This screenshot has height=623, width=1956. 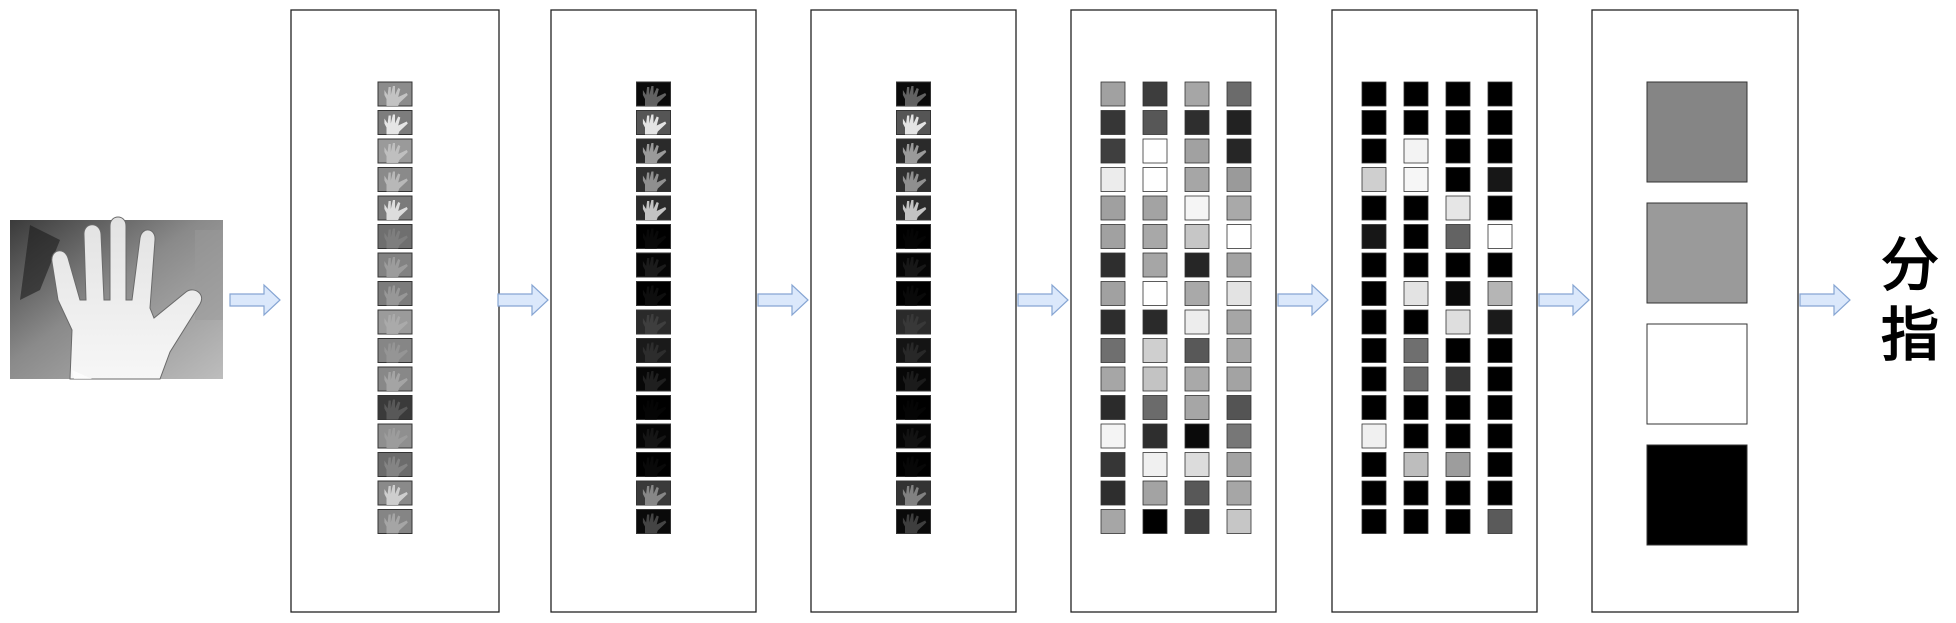 What do you see at coordinates (1909, 335) in the screenshot?
I see `output-label-char-2: 指` at bounding box center [1909, 335].